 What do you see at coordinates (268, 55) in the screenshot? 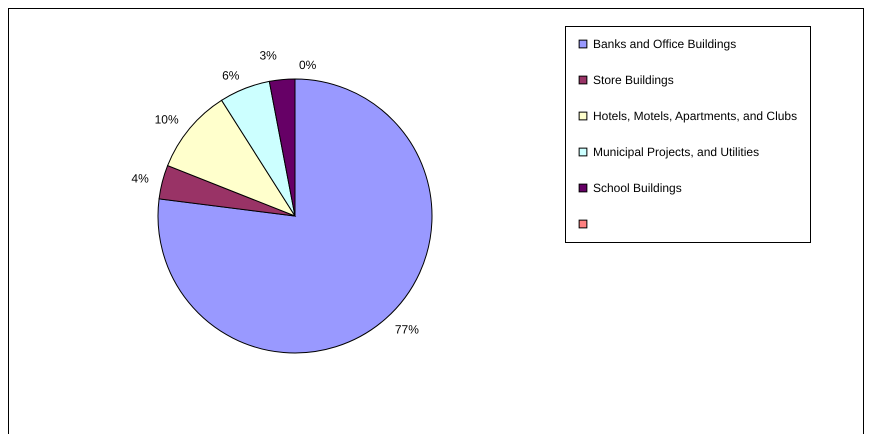
I see `data-label: 3%` at bounding box center [268, 55].